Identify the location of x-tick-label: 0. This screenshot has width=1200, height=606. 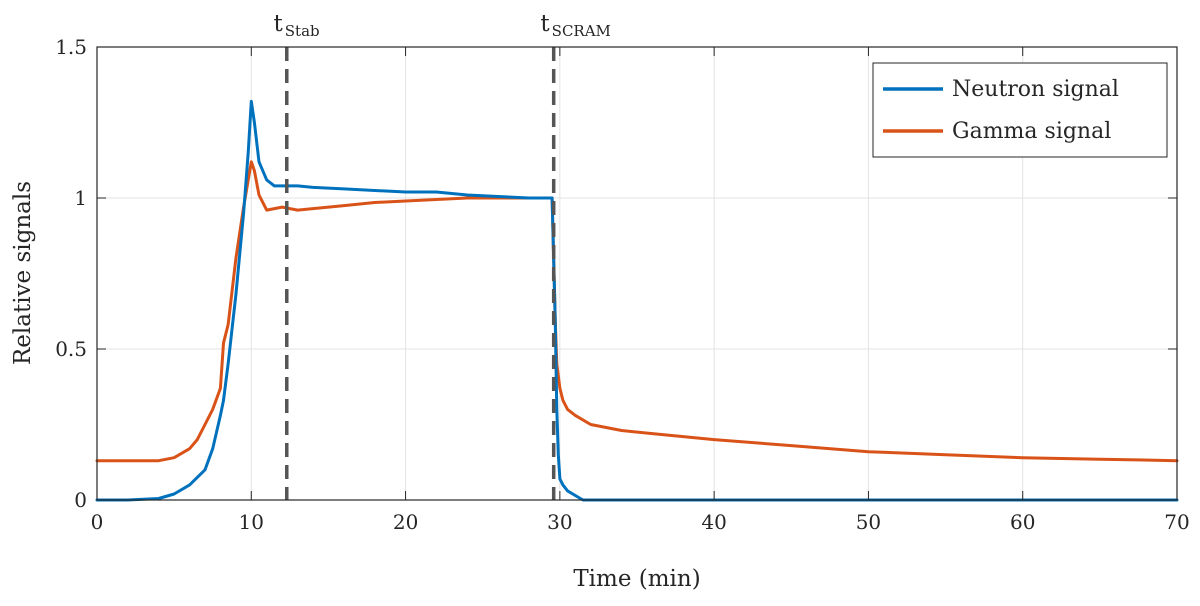
(97, 522).